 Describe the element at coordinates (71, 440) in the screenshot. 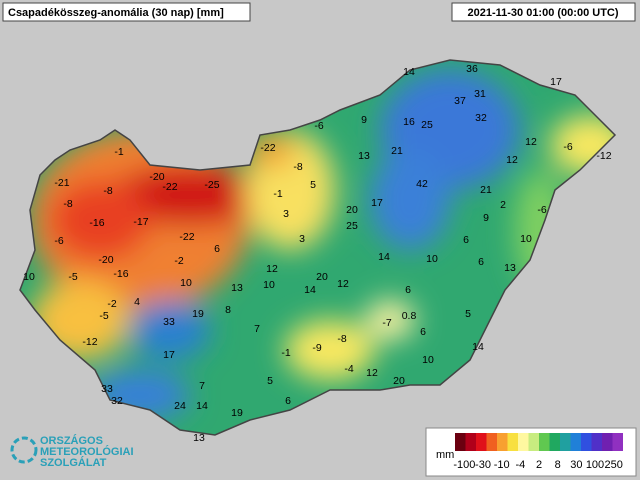

I see `logo-text: ORSZÁGOS` at that location.